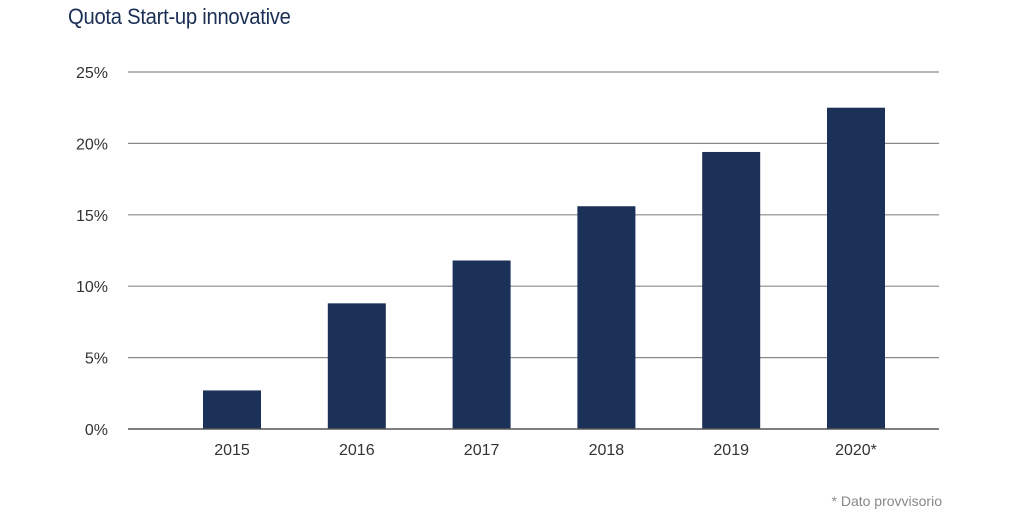 The height and width of the screenshot is (520, 1024). I want to click on x-tick-label: 2015, so click(232, 450).